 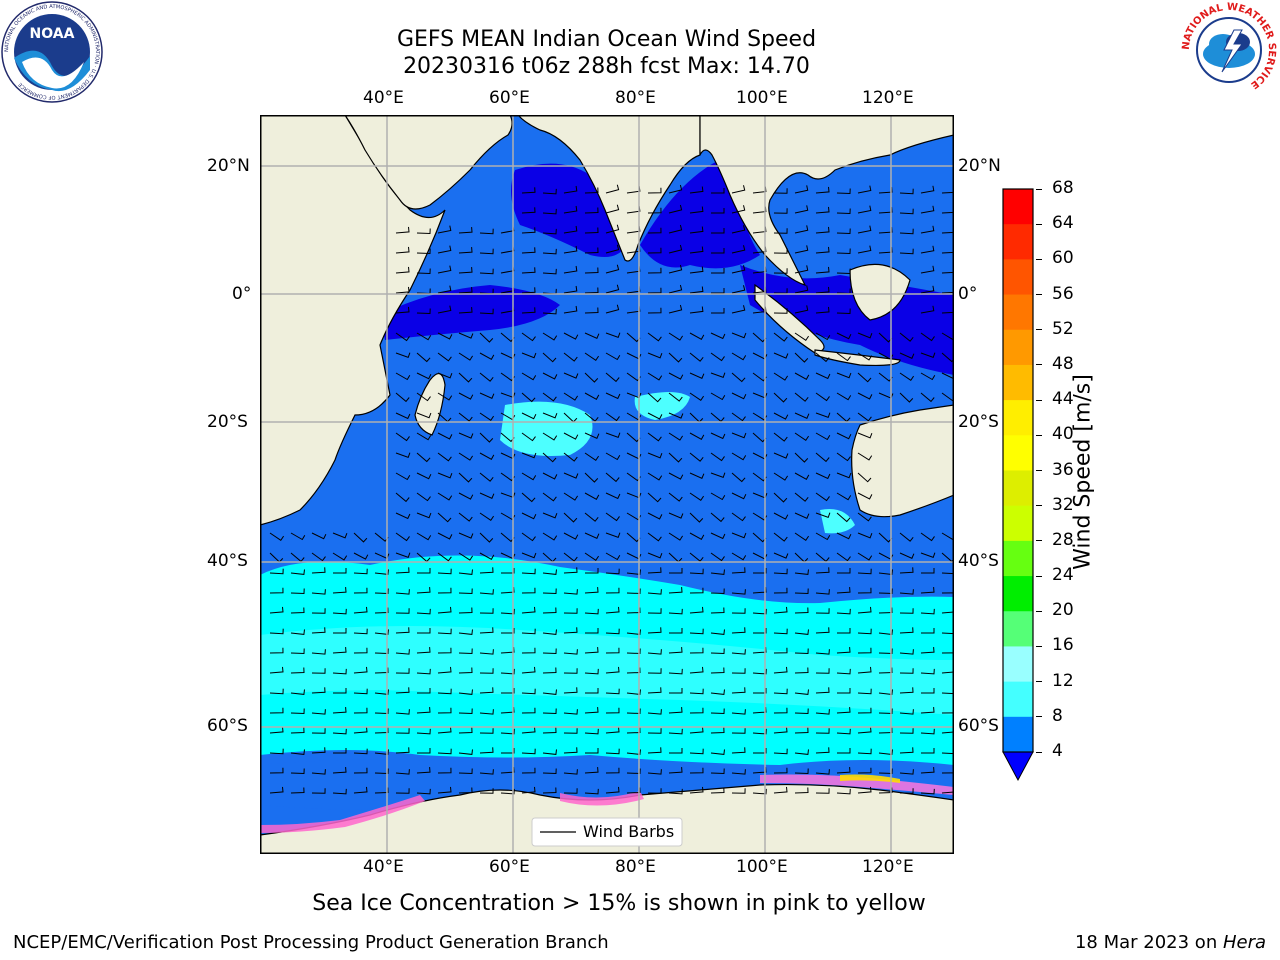 What do you see at coordinates (1018, 558) in the screenshot?
I see `colorbar-bin` at bounding box center [1018, 558].